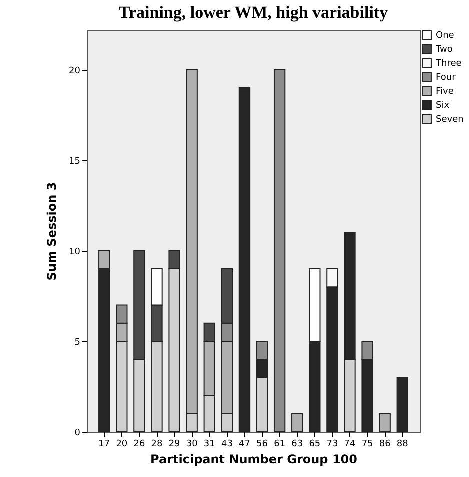 This screenshot has height=477, width=469. What do you see at coordinates (192, 445) in the screenshot?
I see `x-tick-label: 30` at bounding box center [192, 445].